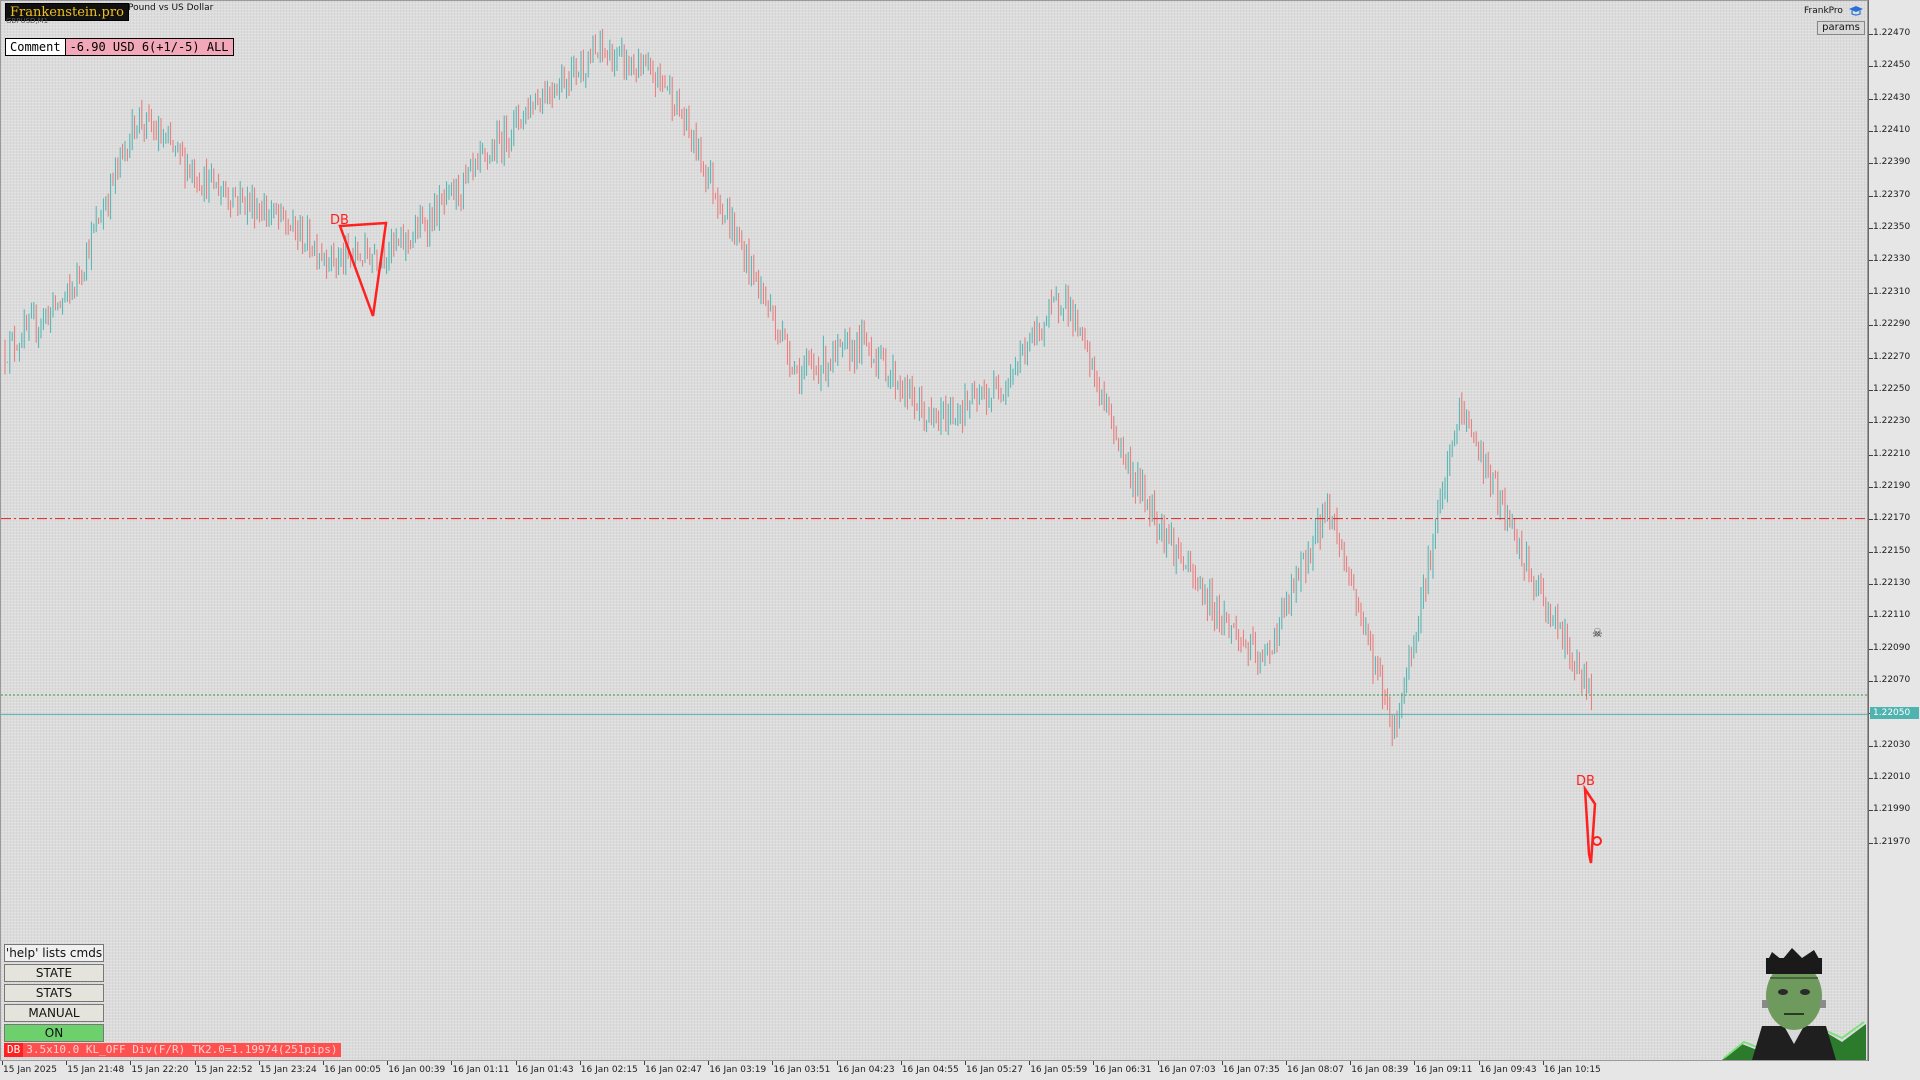 This screenshot has width=1920, height=1080. Describe the element at coordinates (1856, 11) in the screenshot. I see `graduation-cap-icon` at that location.